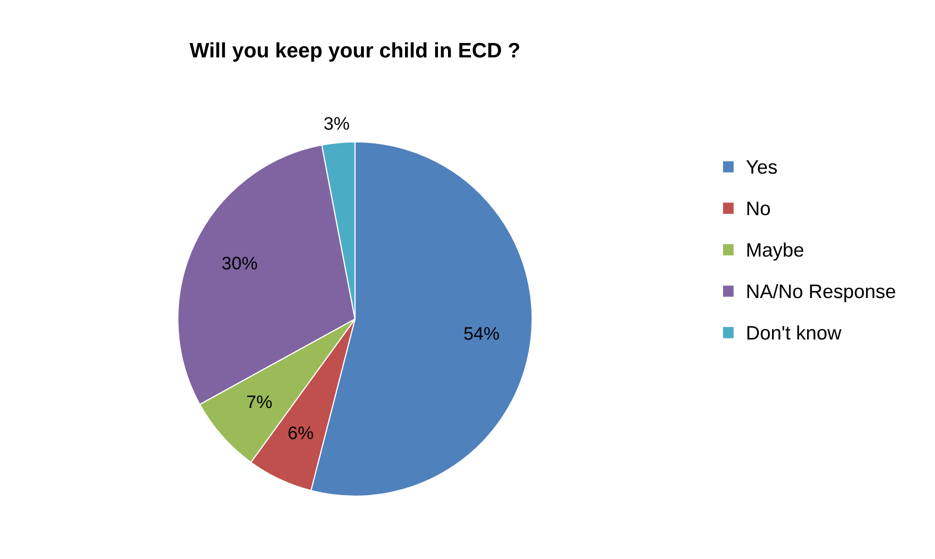  Describe the element at coordinates (821, 293) in the screenshot. I see `legend-label: NA/No Response` at that location.